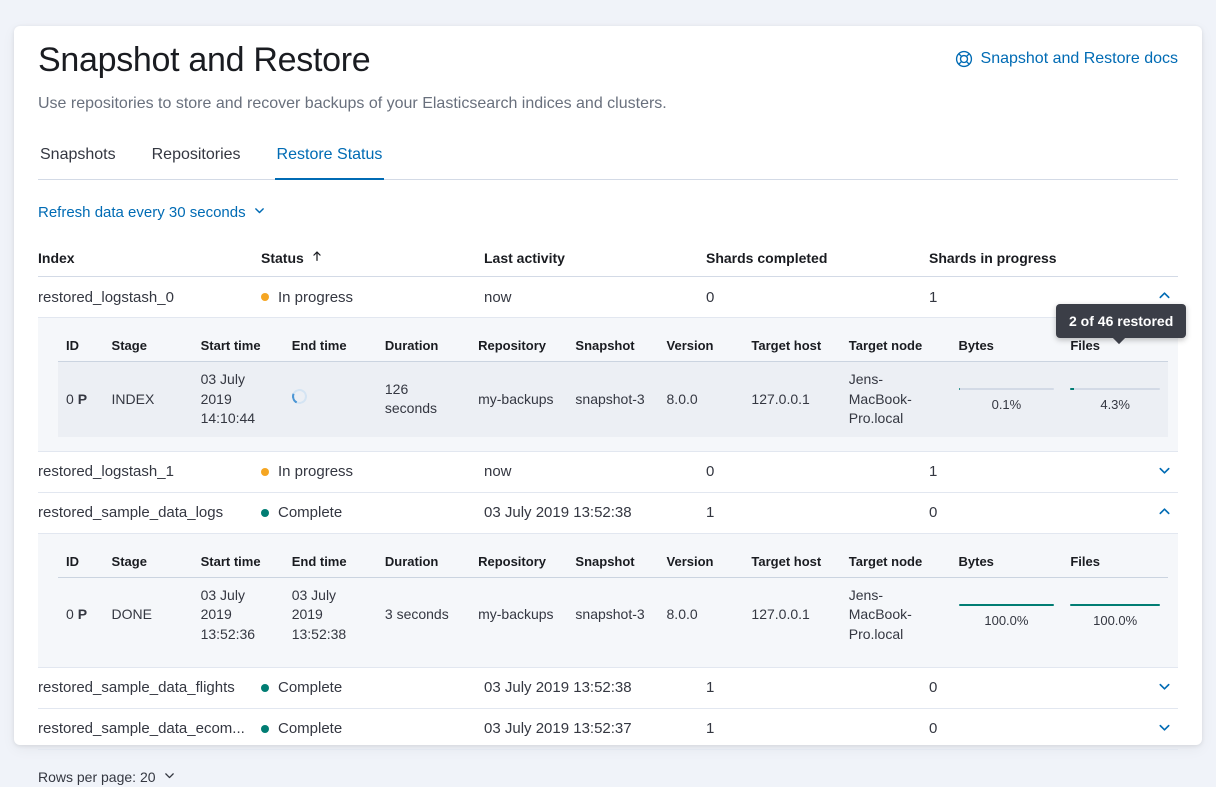 This screenshot has width=1216, height=787. Describe the element at coordinates (1007, 399) in the screenshot. I see `bytes-progress: 0.1%` at that location.